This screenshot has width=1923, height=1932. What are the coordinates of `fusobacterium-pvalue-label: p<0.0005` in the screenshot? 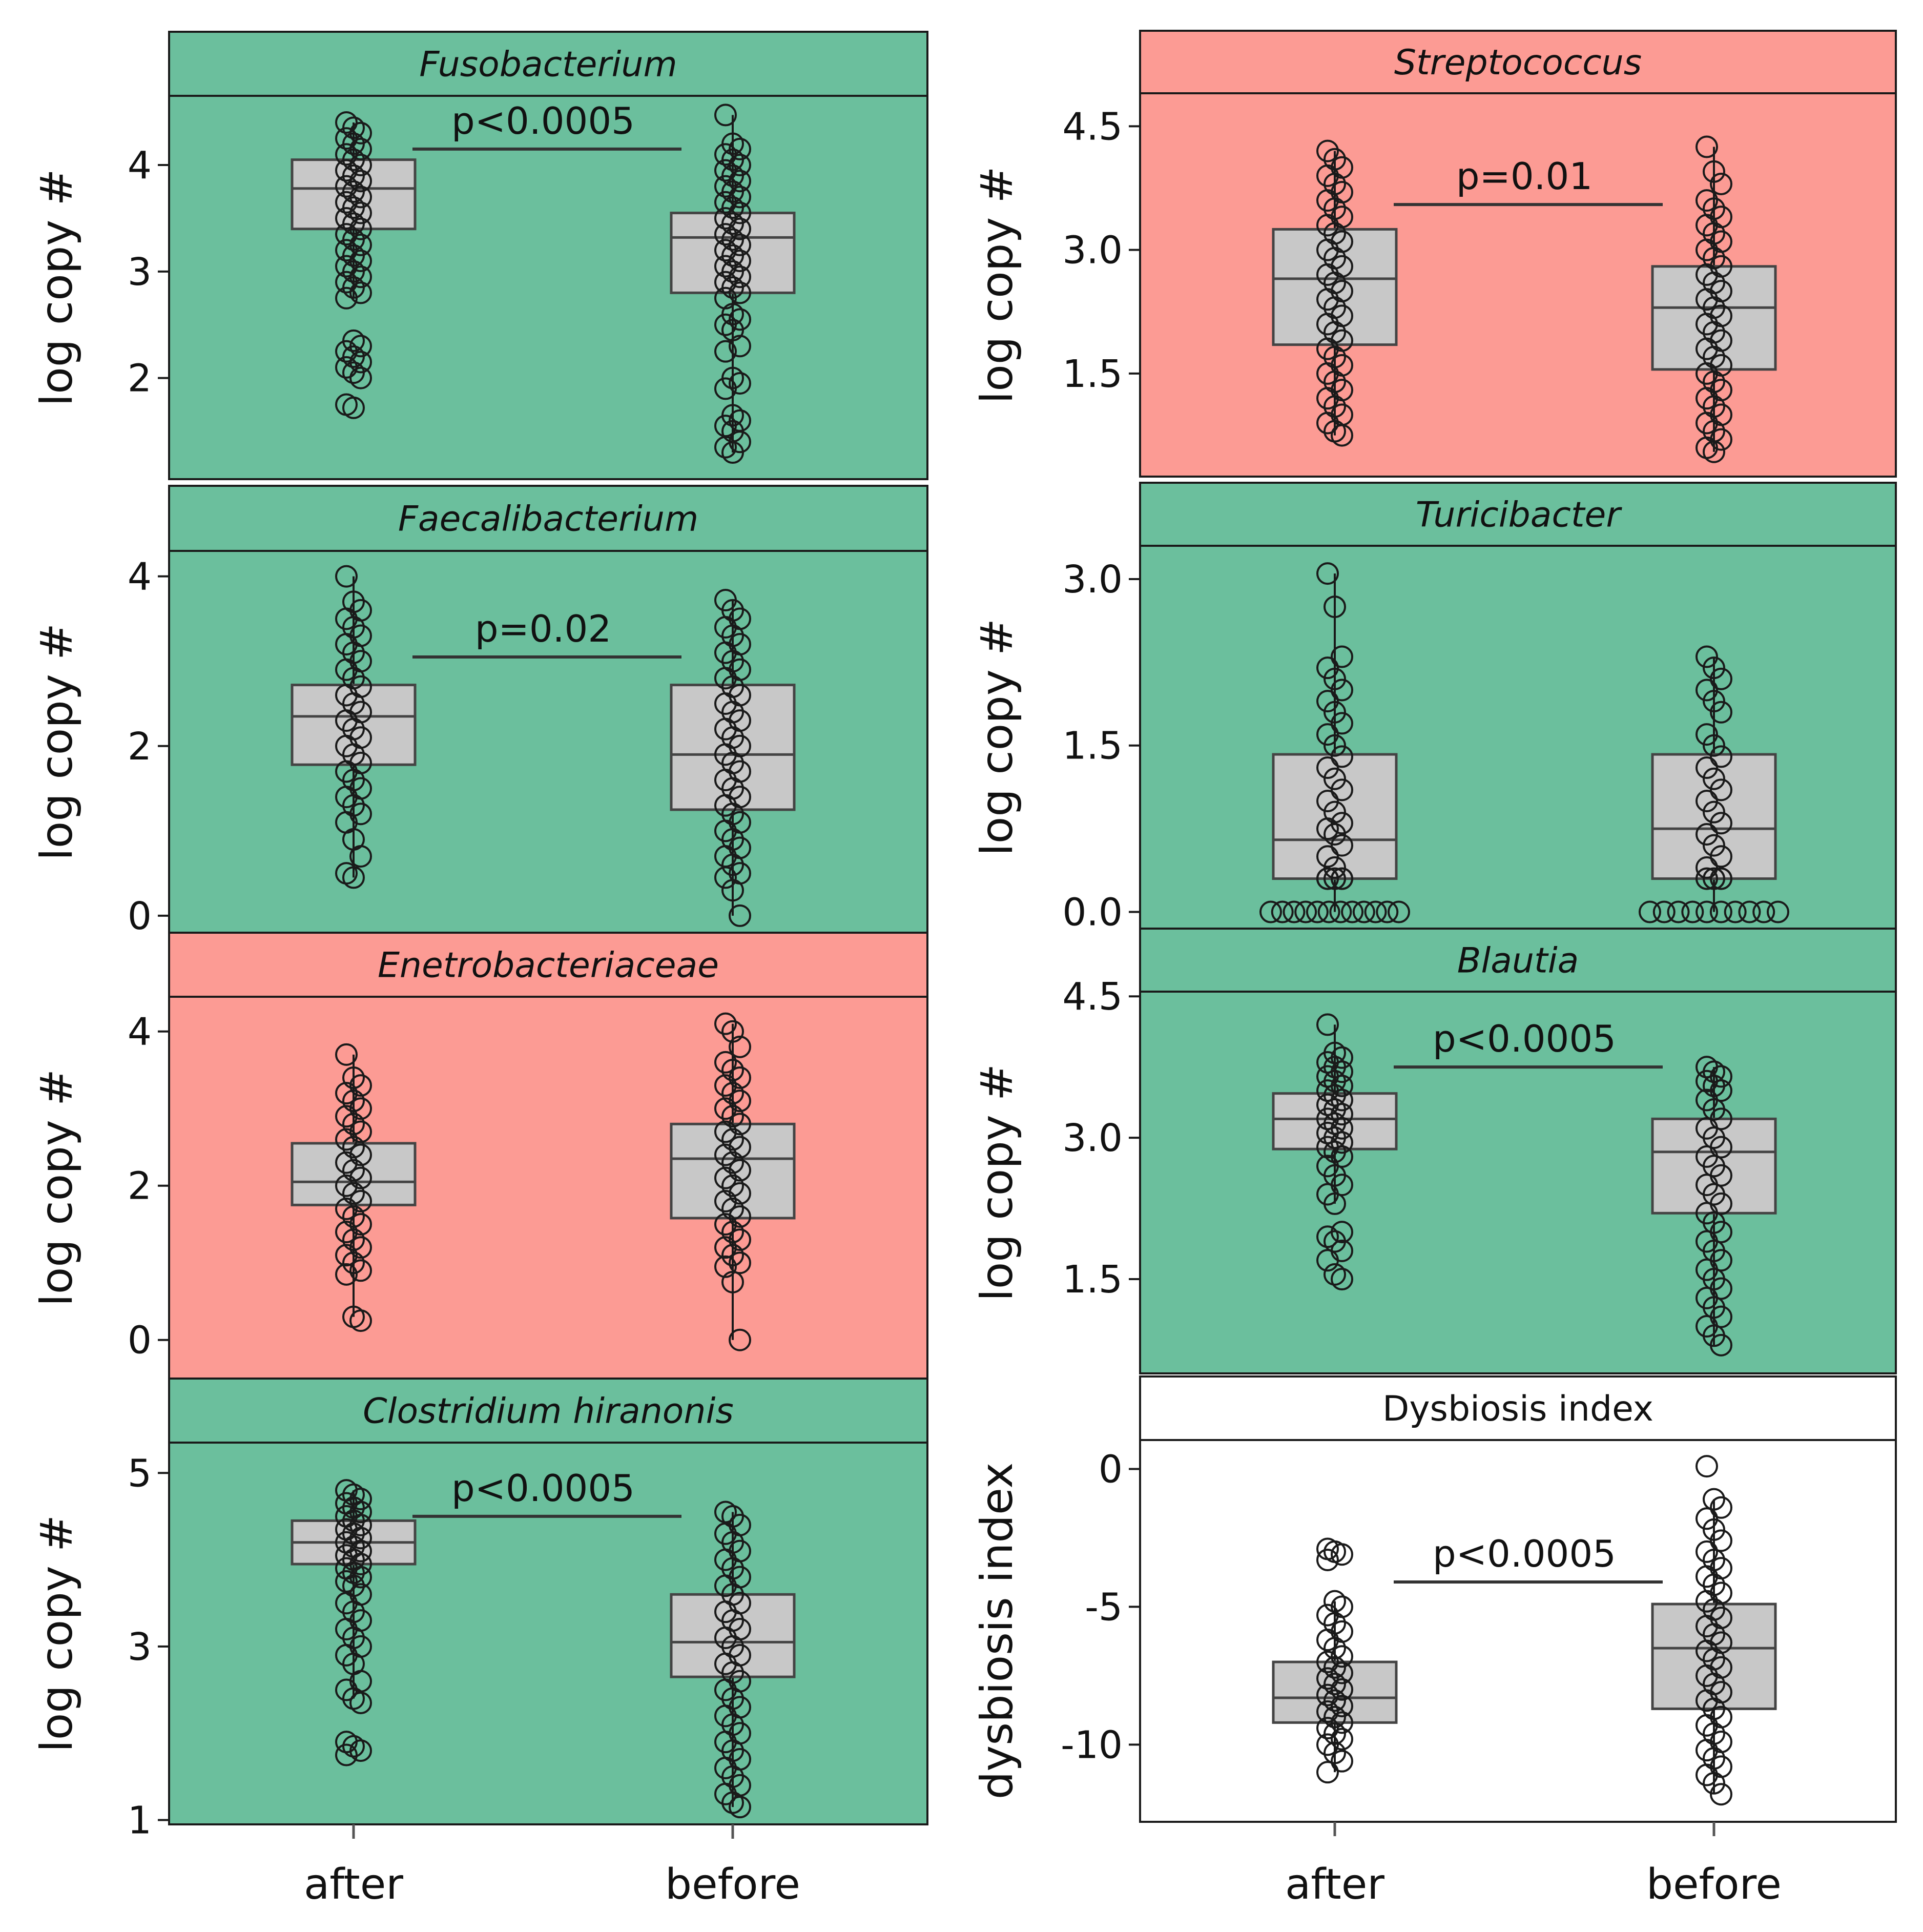 It's located at (543, 120).